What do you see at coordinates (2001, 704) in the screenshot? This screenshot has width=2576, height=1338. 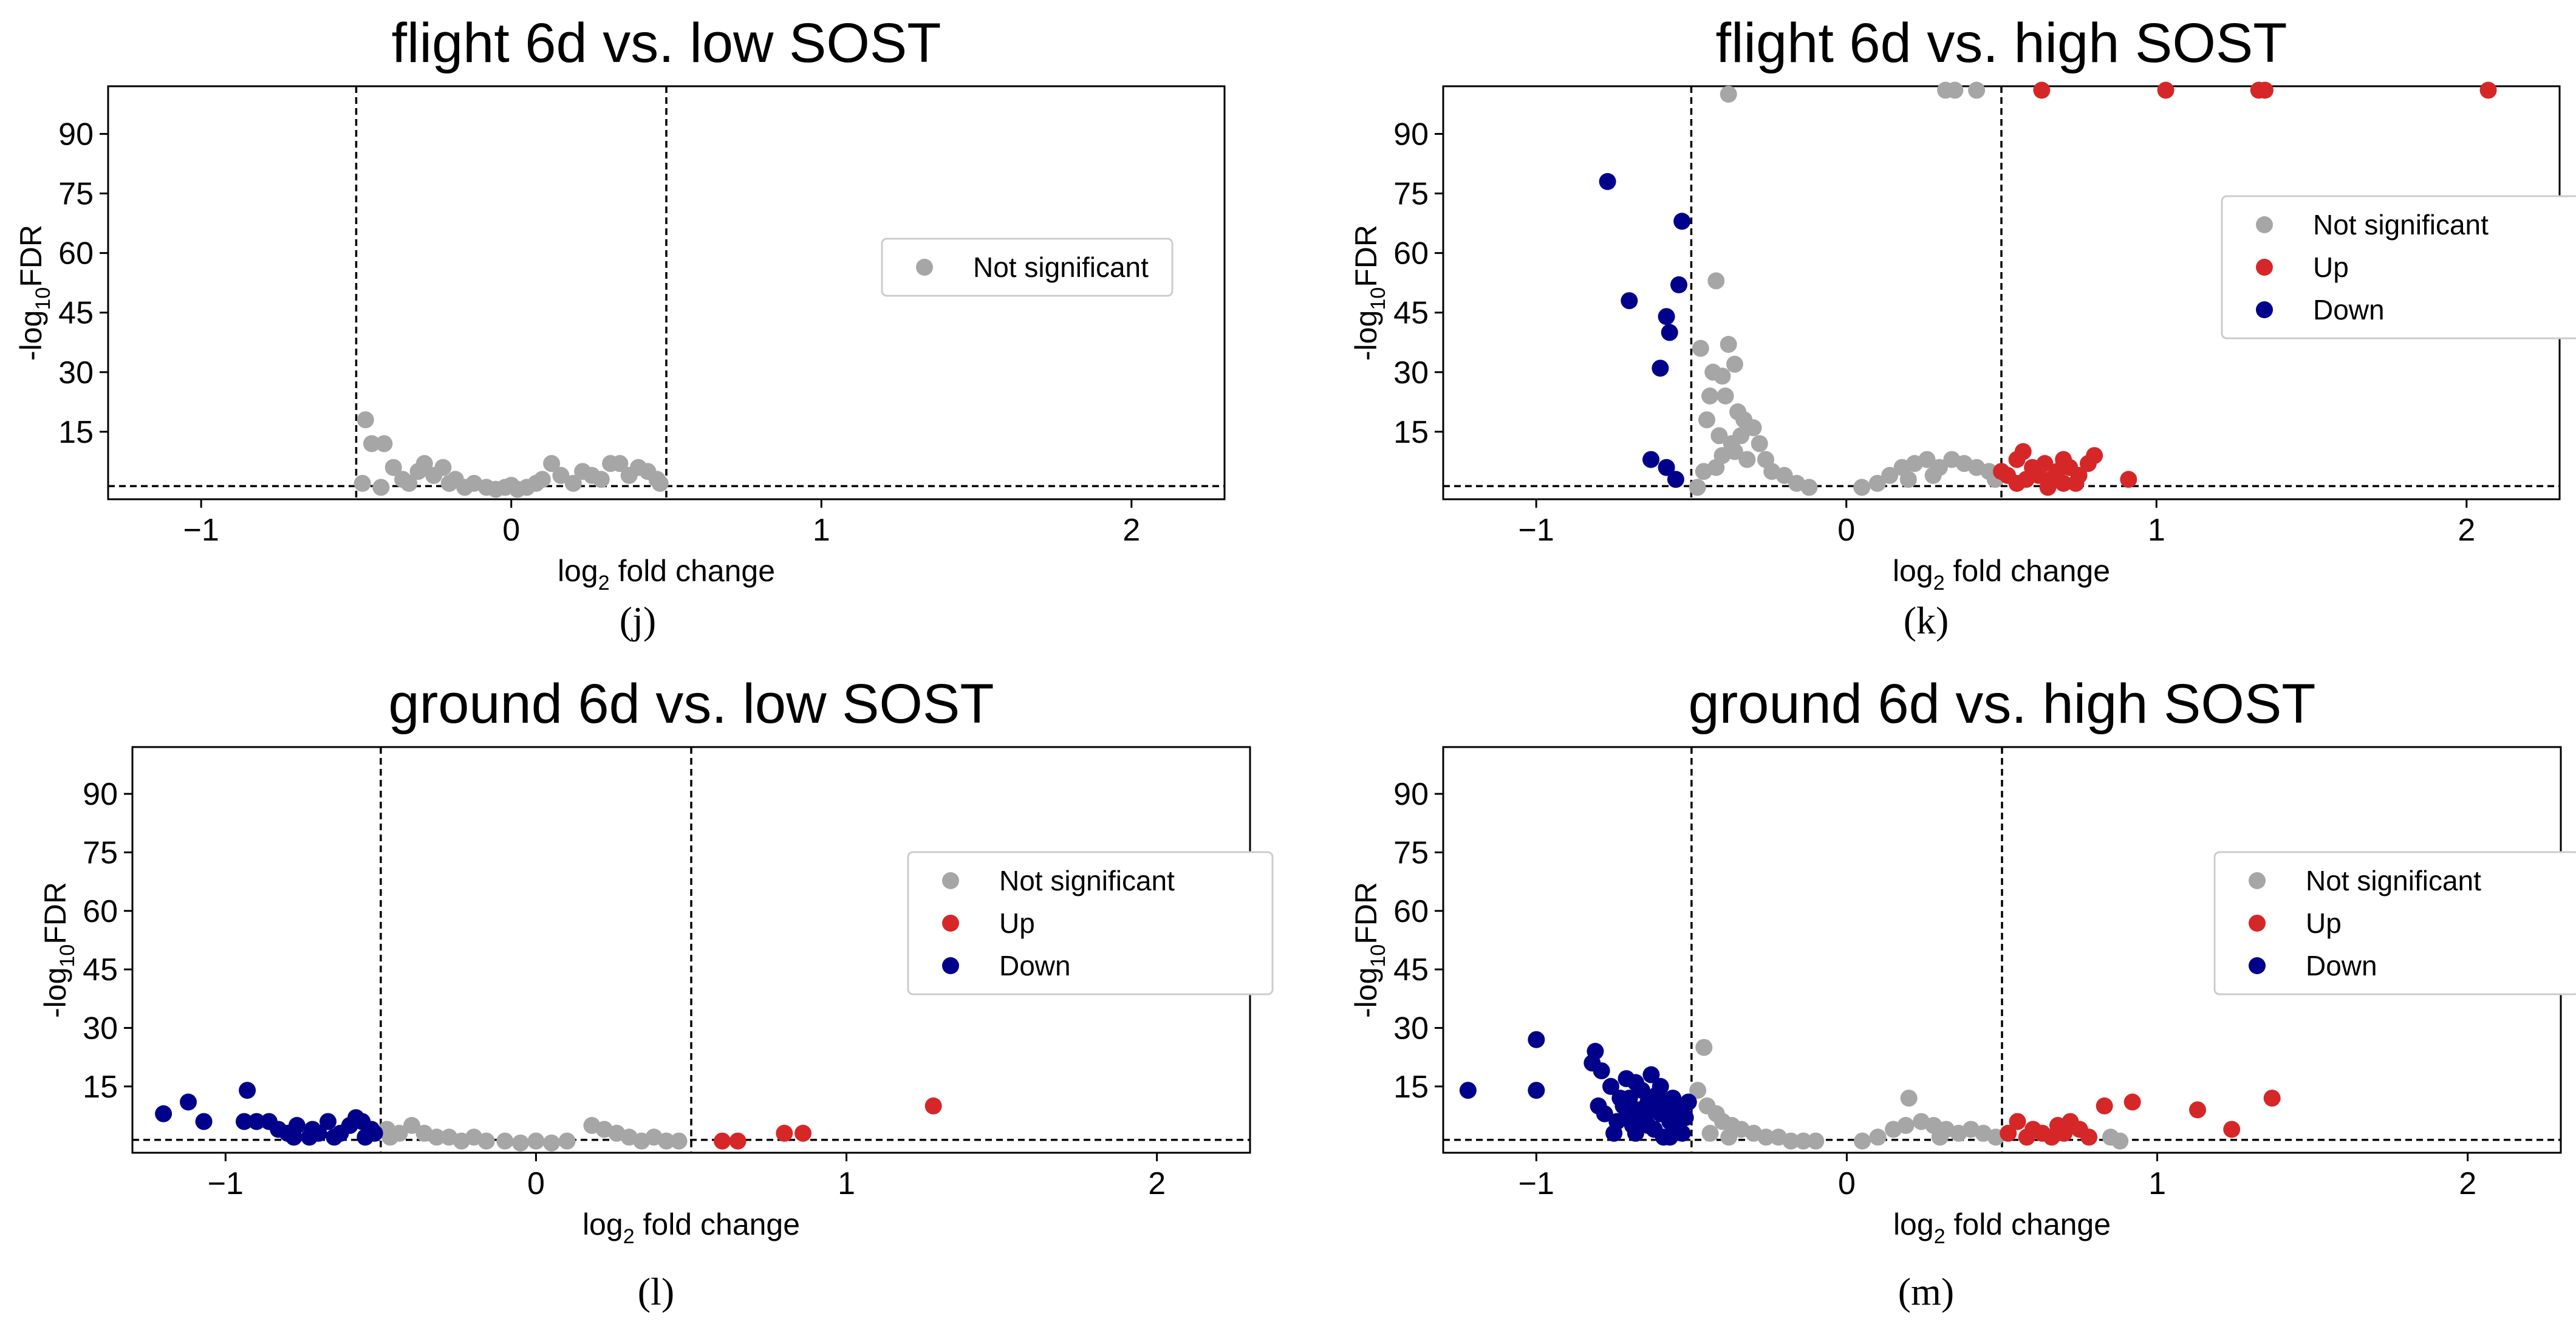 I see `chart-title: ground 6d vs. high SOST` at bounding box center [2001, 704].